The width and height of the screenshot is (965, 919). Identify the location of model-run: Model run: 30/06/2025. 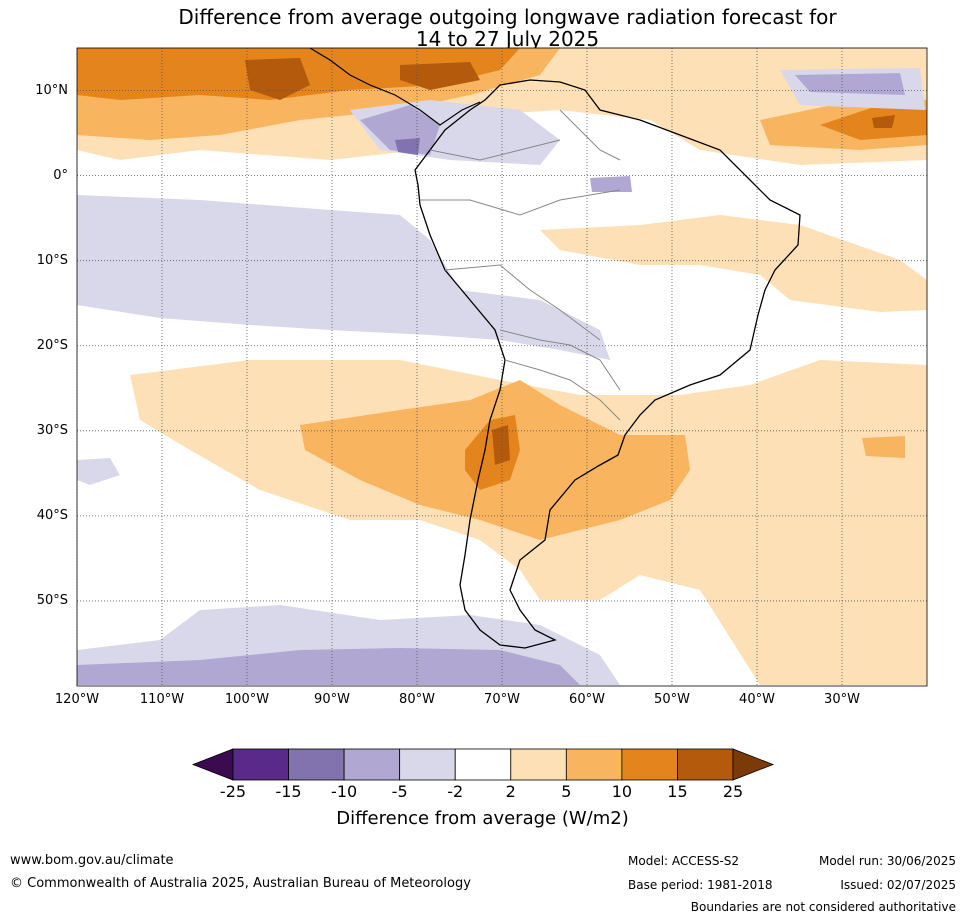
(887, 861).